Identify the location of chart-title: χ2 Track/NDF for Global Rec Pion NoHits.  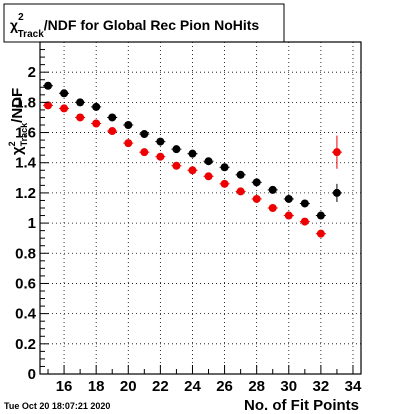
(134, 26).